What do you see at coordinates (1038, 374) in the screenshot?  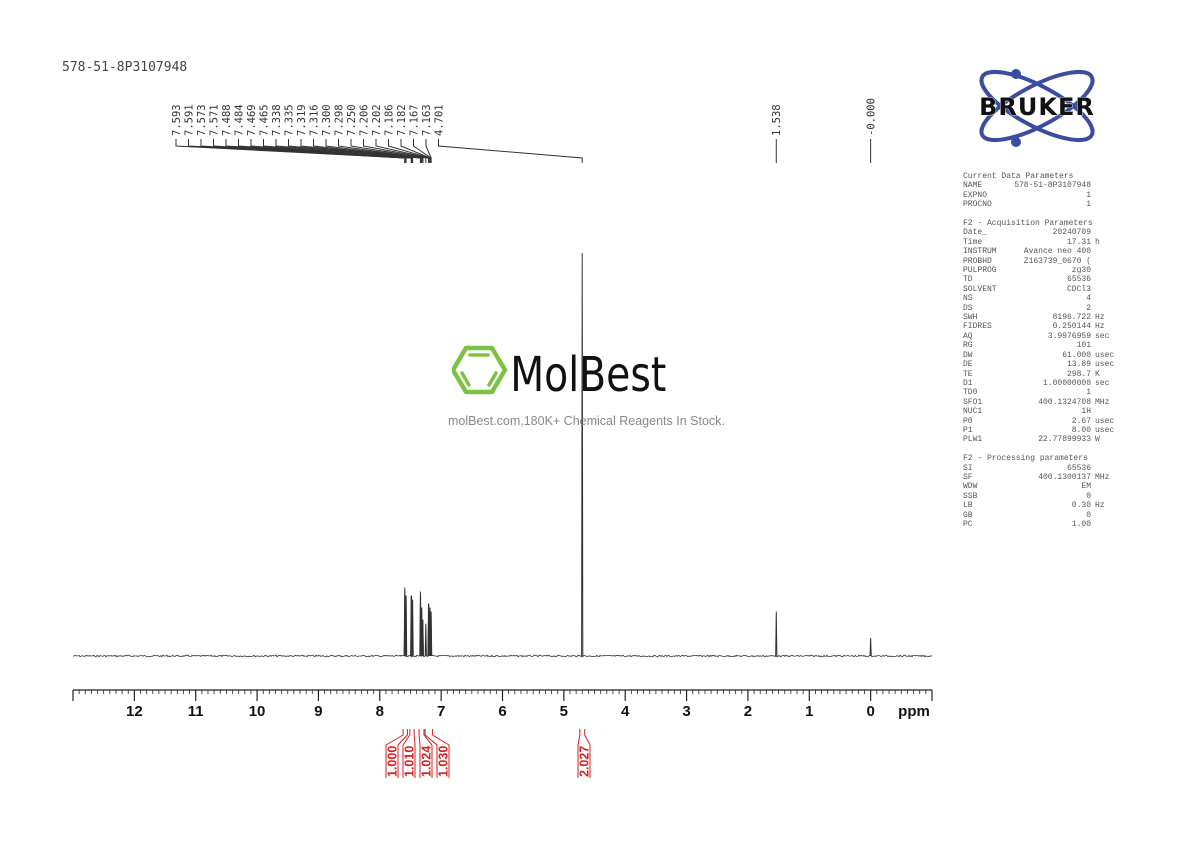 I see `parameter-row: TE 298.7 K` at bounding box center [1038, 374].